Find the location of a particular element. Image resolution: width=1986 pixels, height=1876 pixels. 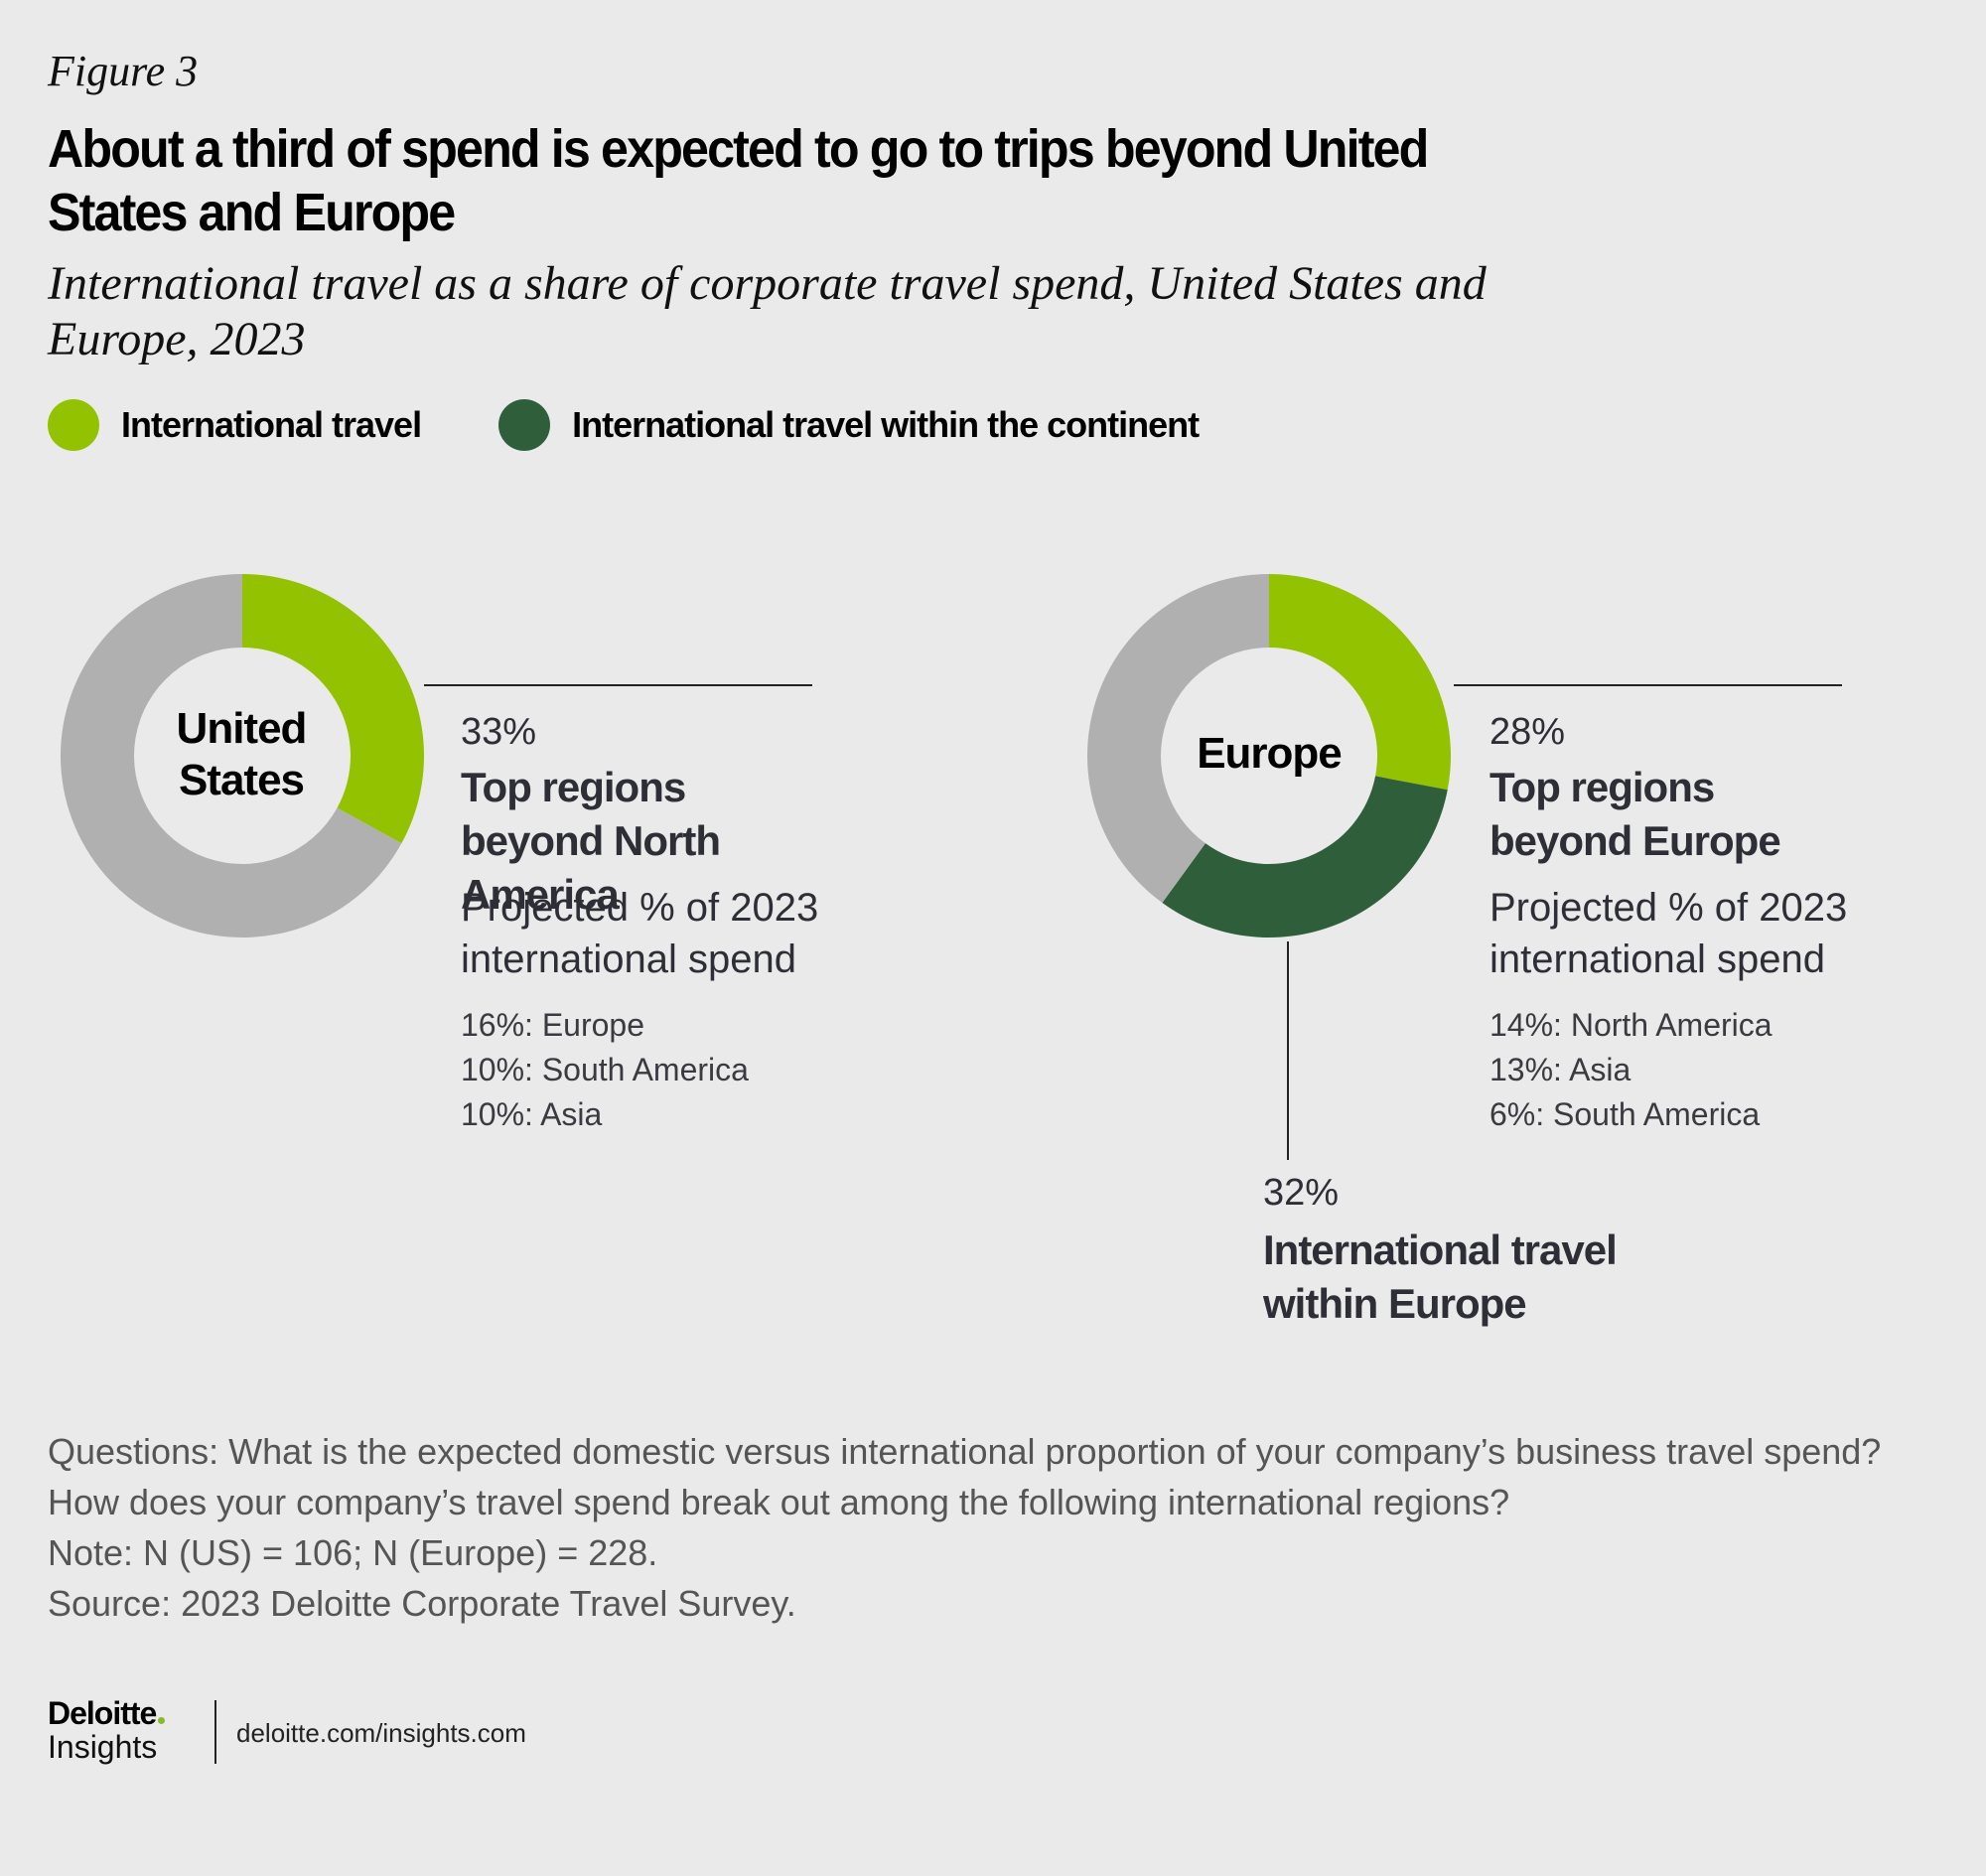

region-list-united-states: 16%: Europe 10%: South America 10%: Asia is located at coordinates (605, 1070).